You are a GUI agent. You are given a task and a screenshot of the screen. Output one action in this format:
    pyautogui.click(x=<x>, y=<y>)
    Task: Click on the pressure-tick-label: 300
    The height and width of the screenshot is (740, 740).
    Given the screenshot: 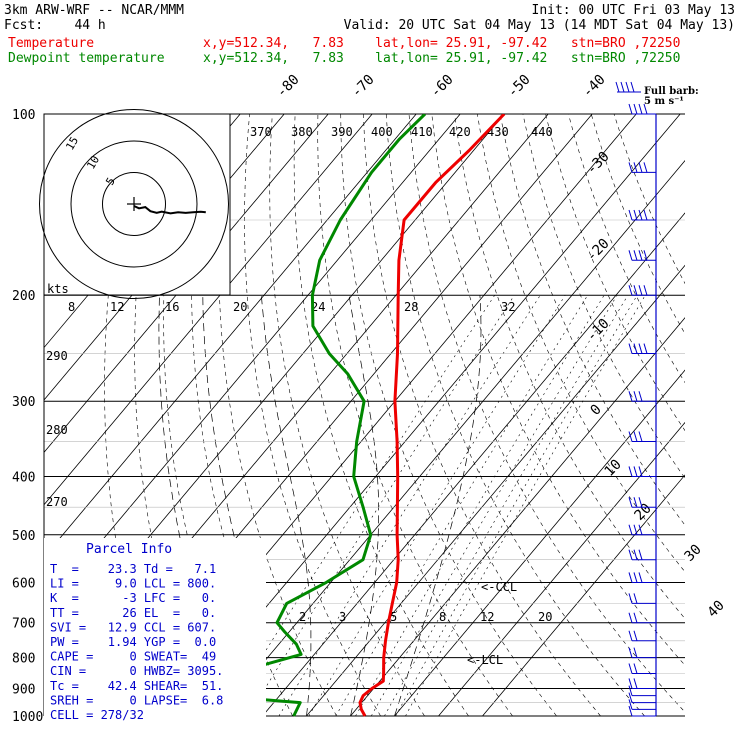 What is the action you would take?
    pyautogui.click(x=23, y=402)
    